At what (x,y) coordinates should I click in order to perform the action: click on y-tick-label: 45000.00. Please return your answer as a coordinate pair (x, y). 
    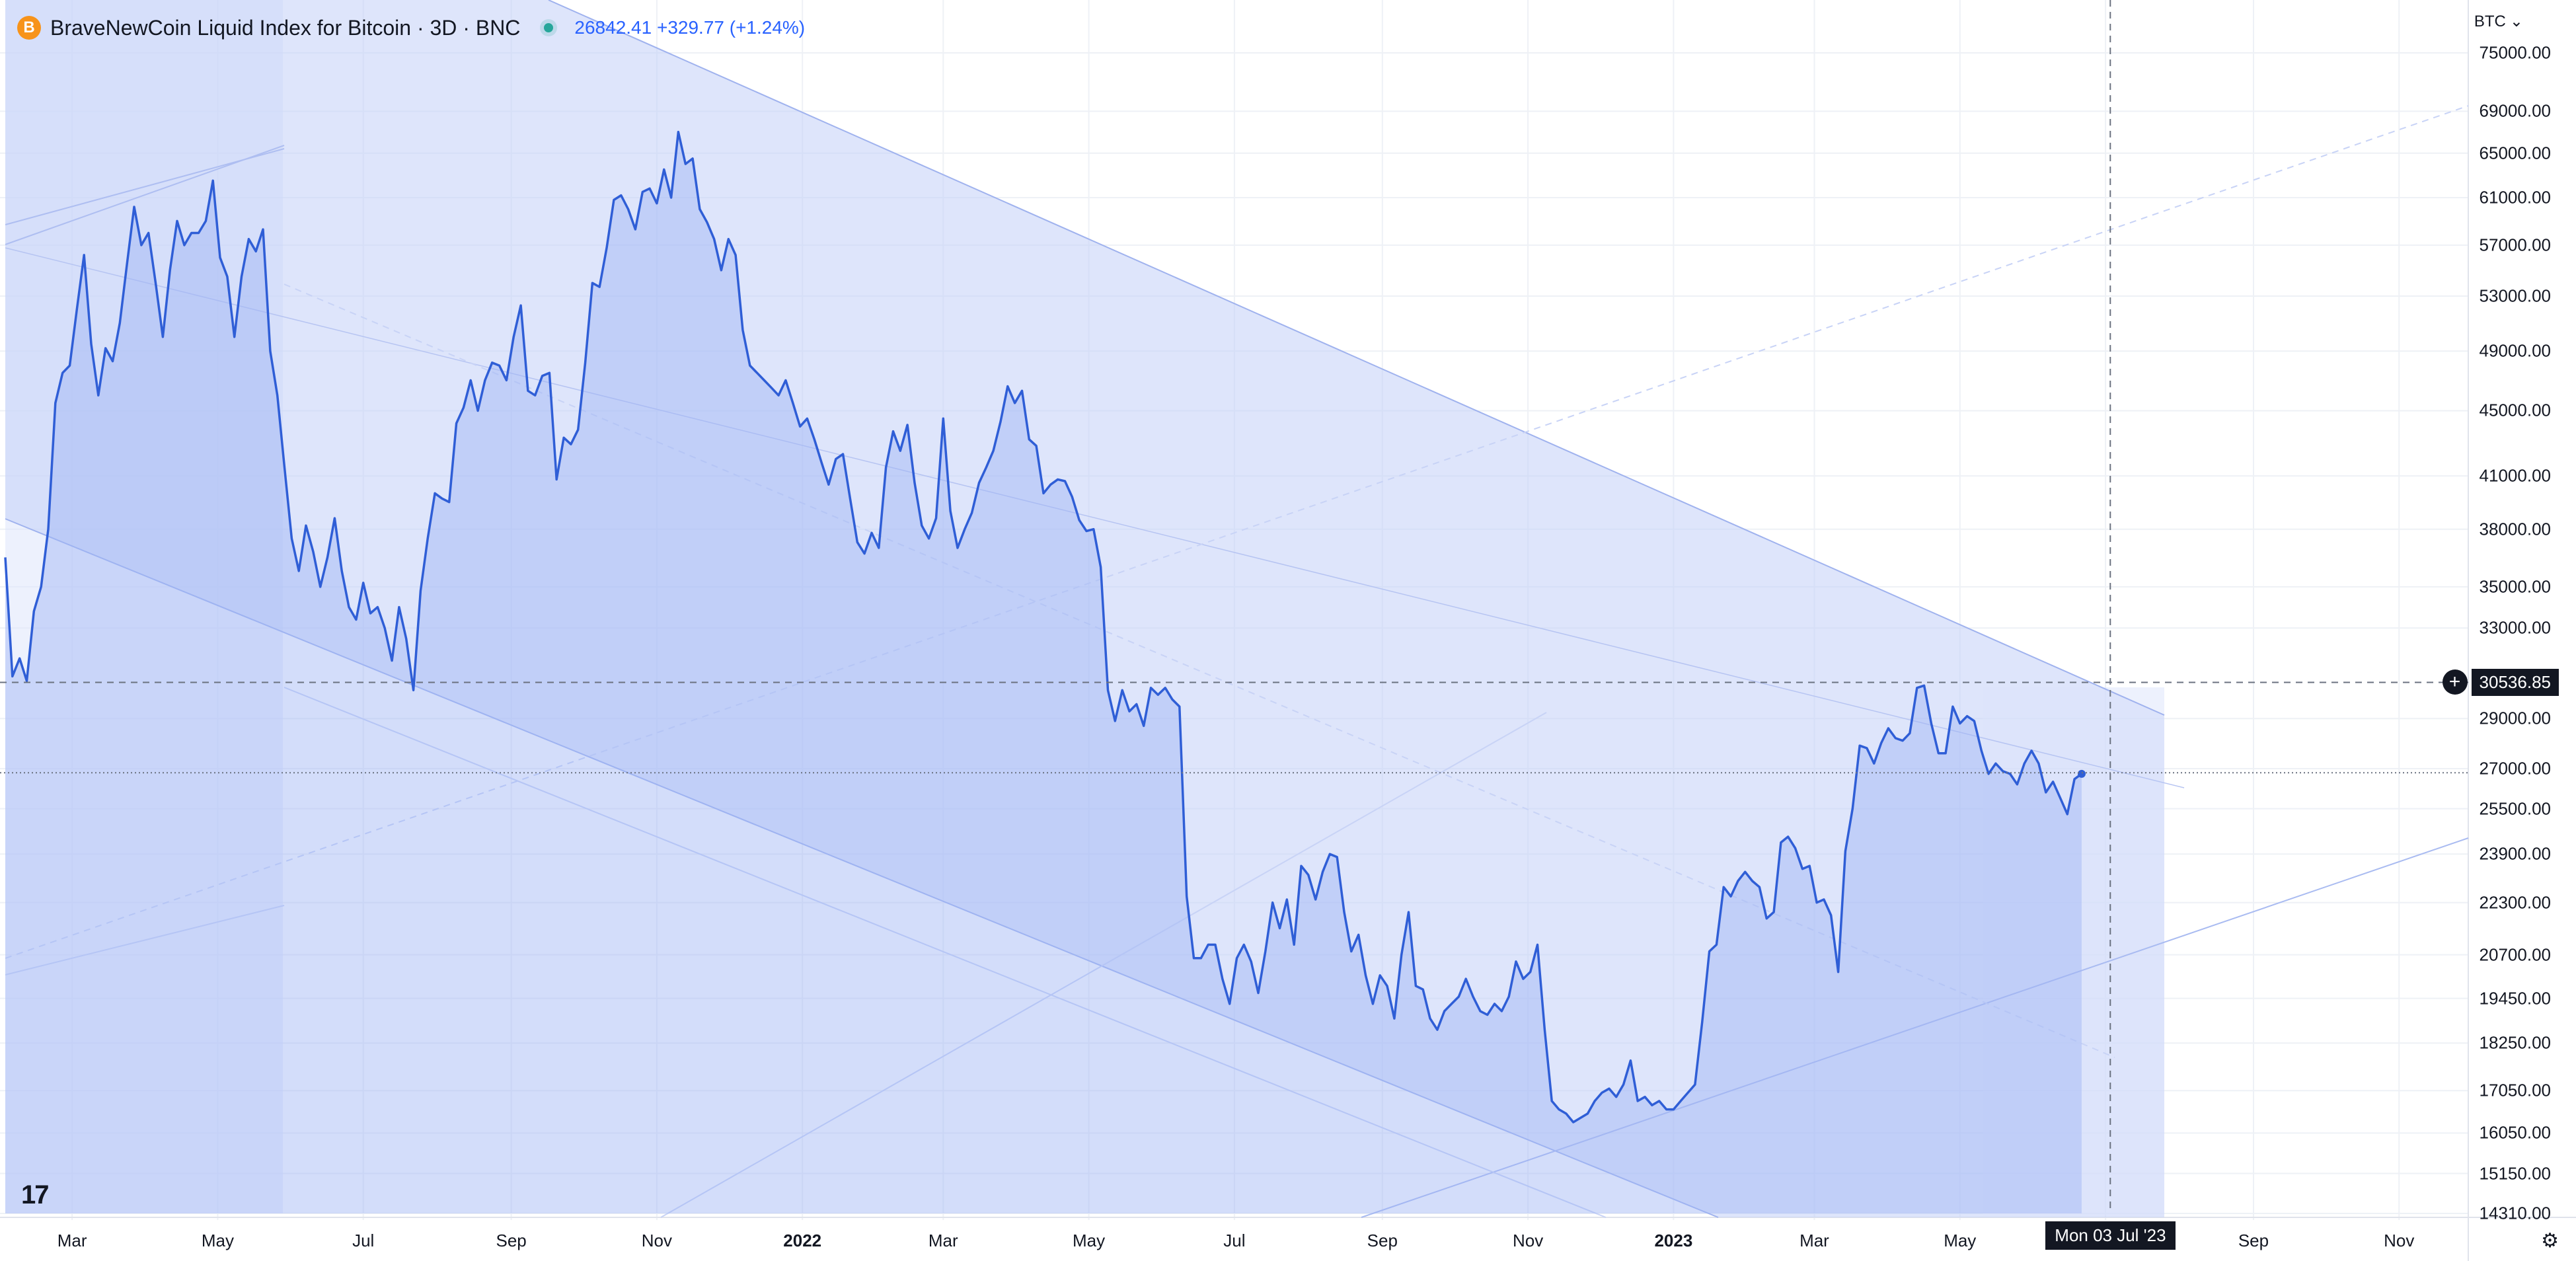
    Looking at the image, I should click on (2515, 410).